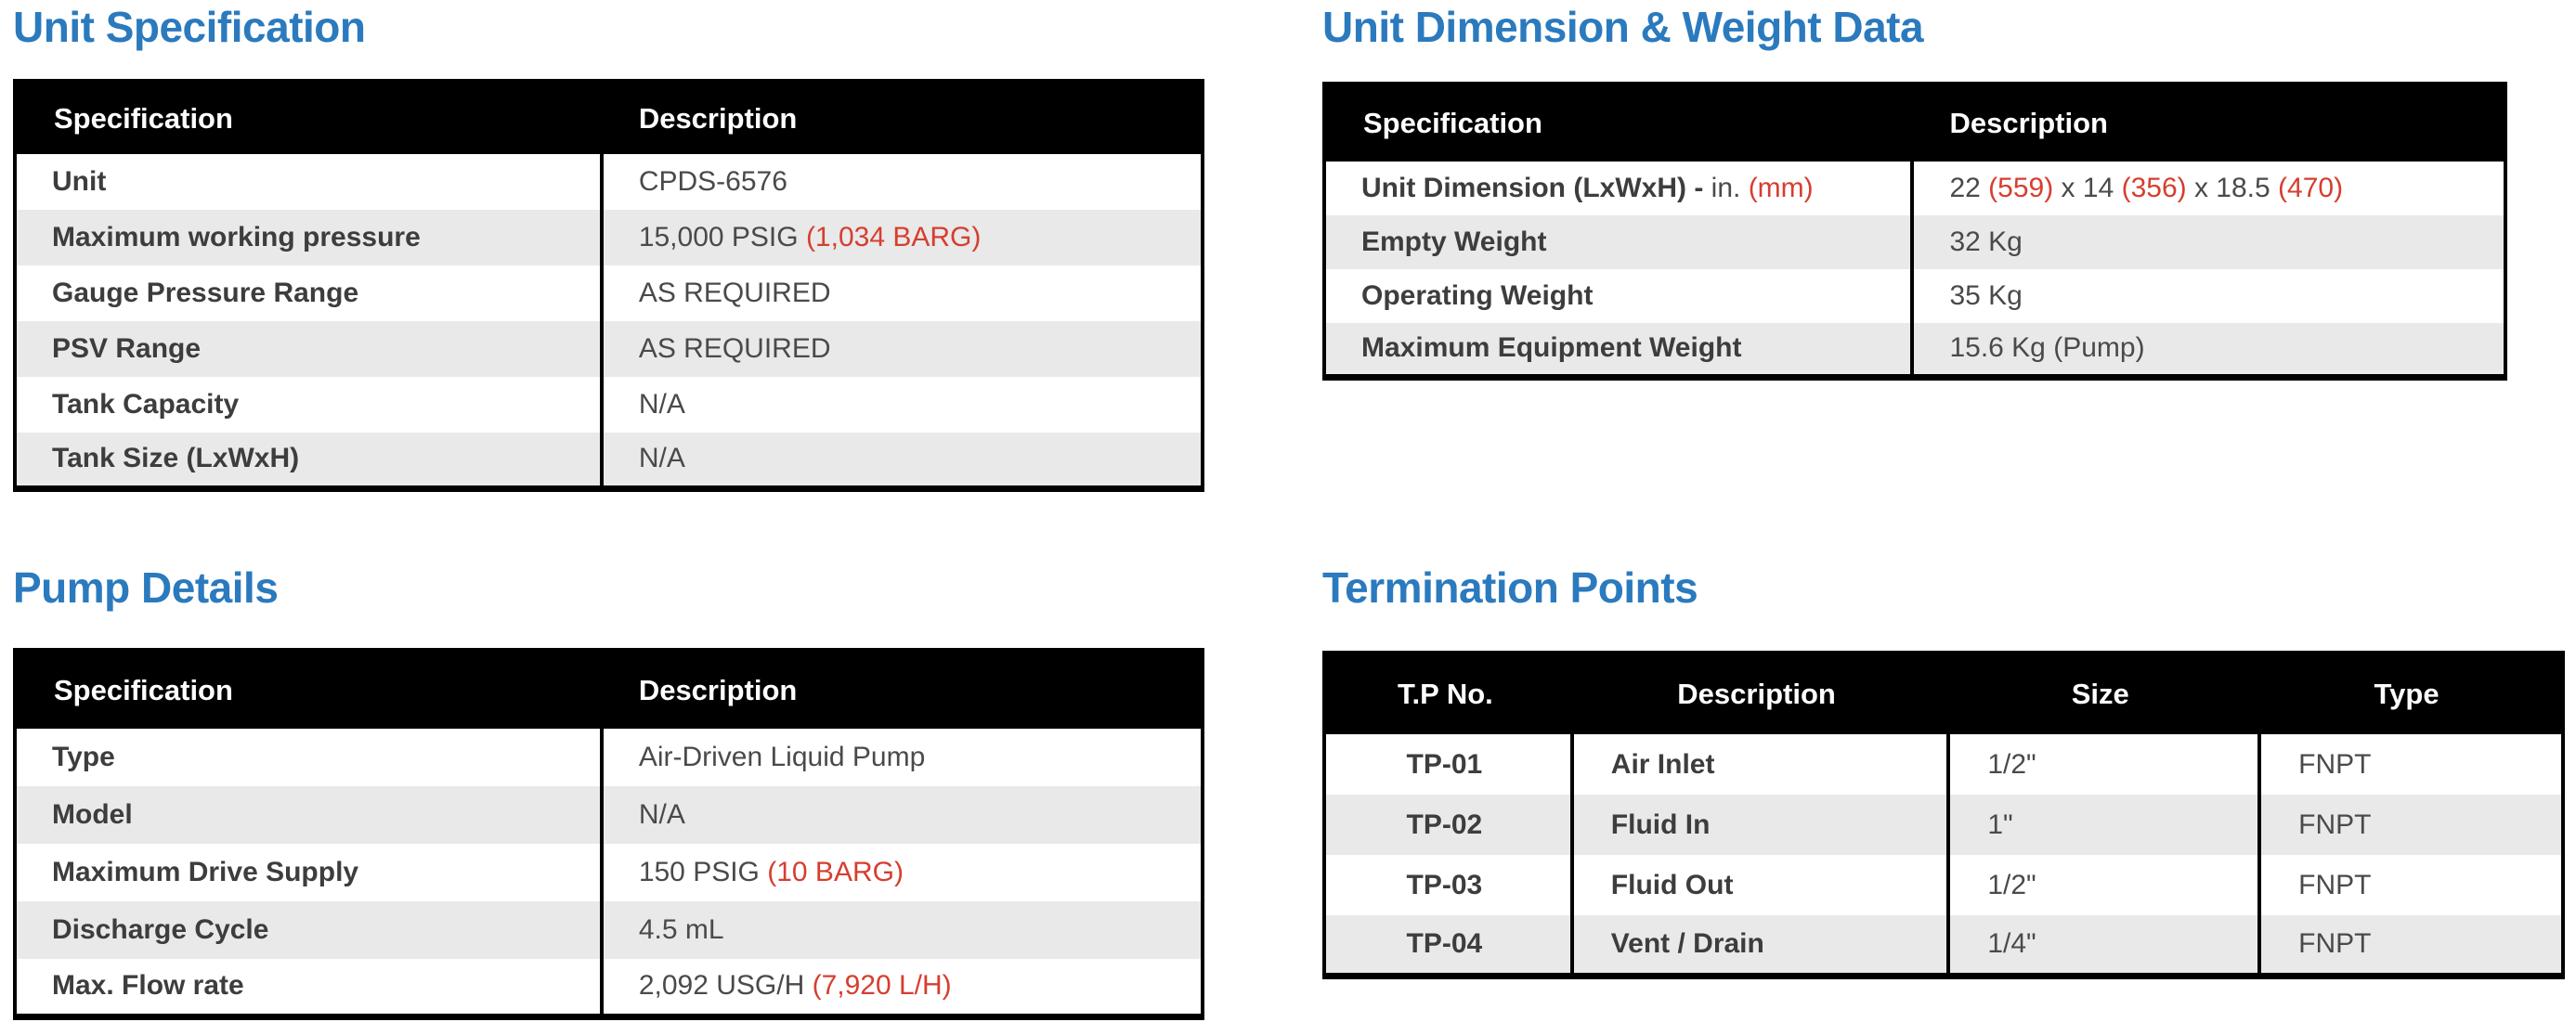 The height and width of the screenshot is (1022, 2576). I want to click on cell-text: x 14, so click(2087, 188).